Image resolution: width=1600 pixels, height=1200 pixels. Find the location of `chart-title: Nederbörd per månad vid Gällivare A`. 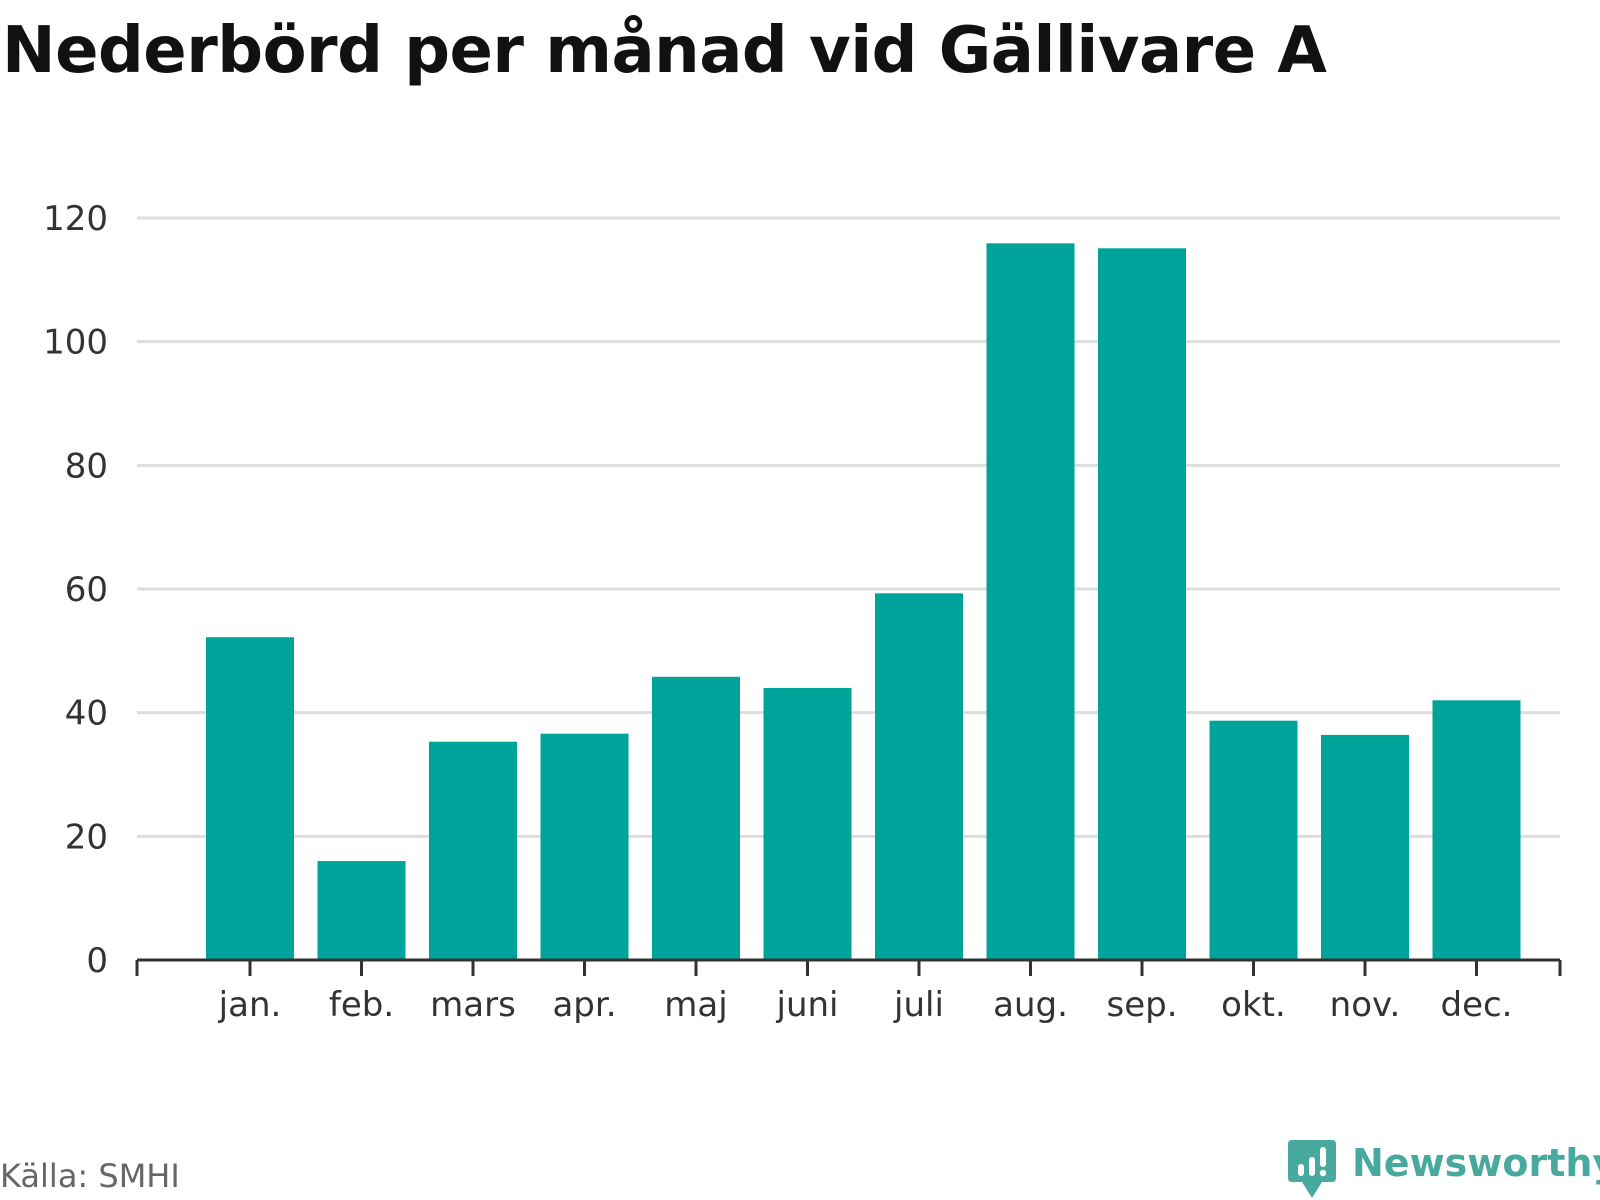

chart-title: Nederbörd per månad vid Gällivare A is located at coordinates (664, 51).